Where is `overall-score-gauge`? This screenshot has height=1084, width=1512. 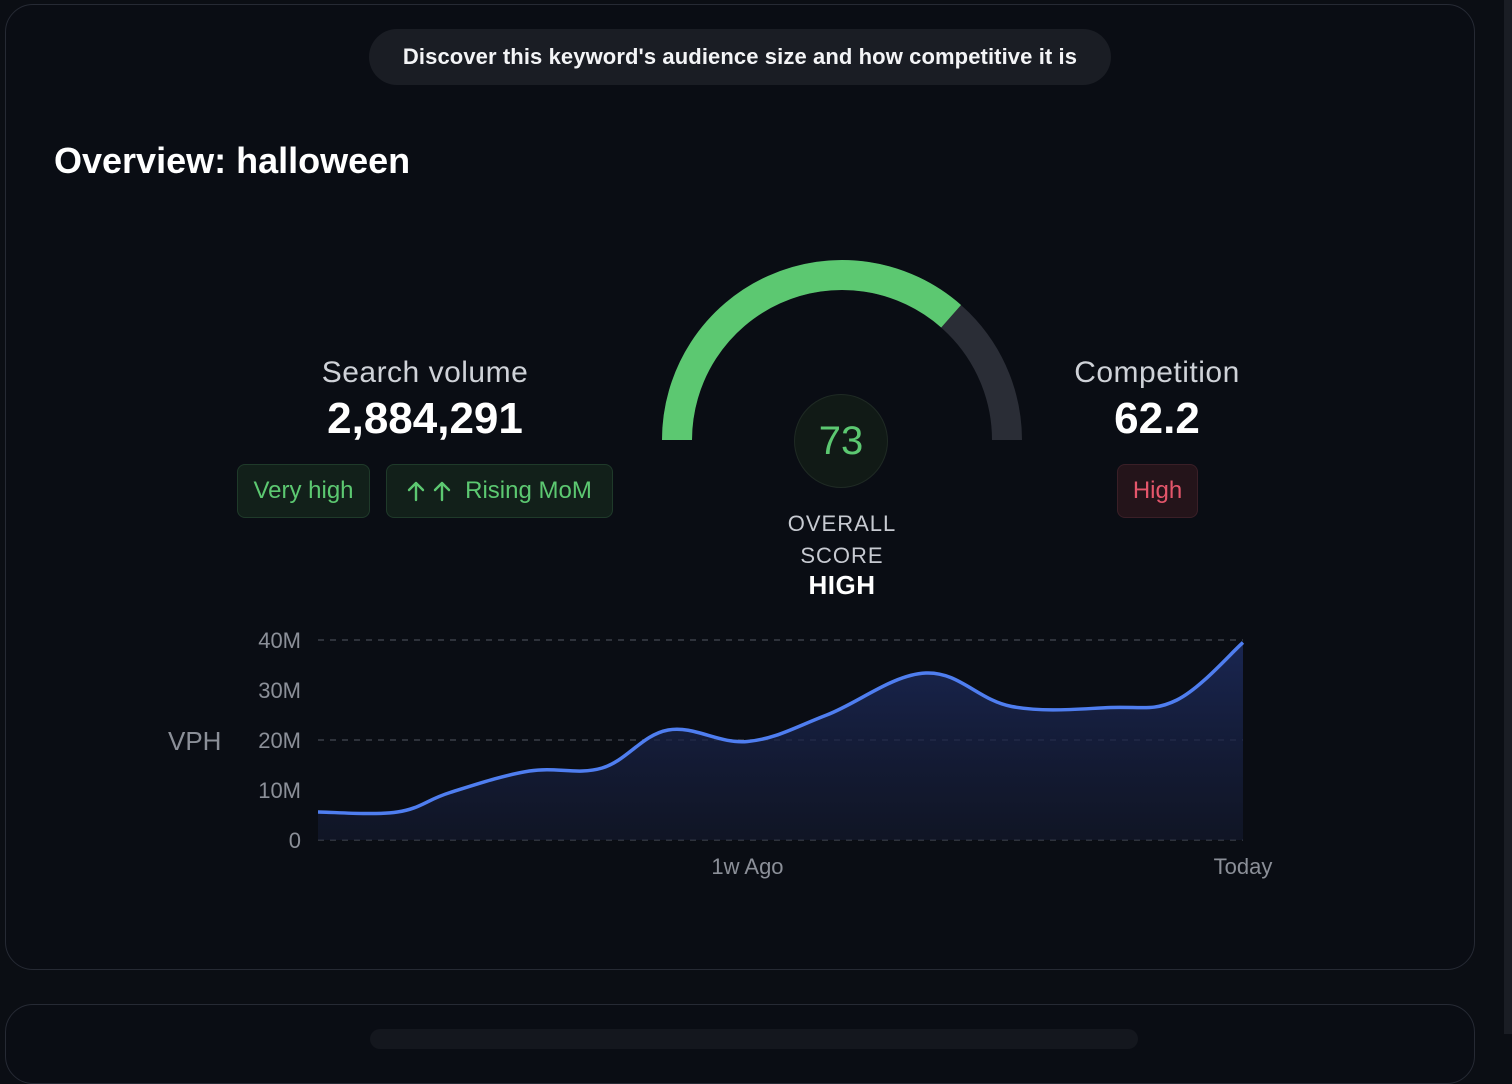 overall-score-gauge is located at coordinates (842, 353).